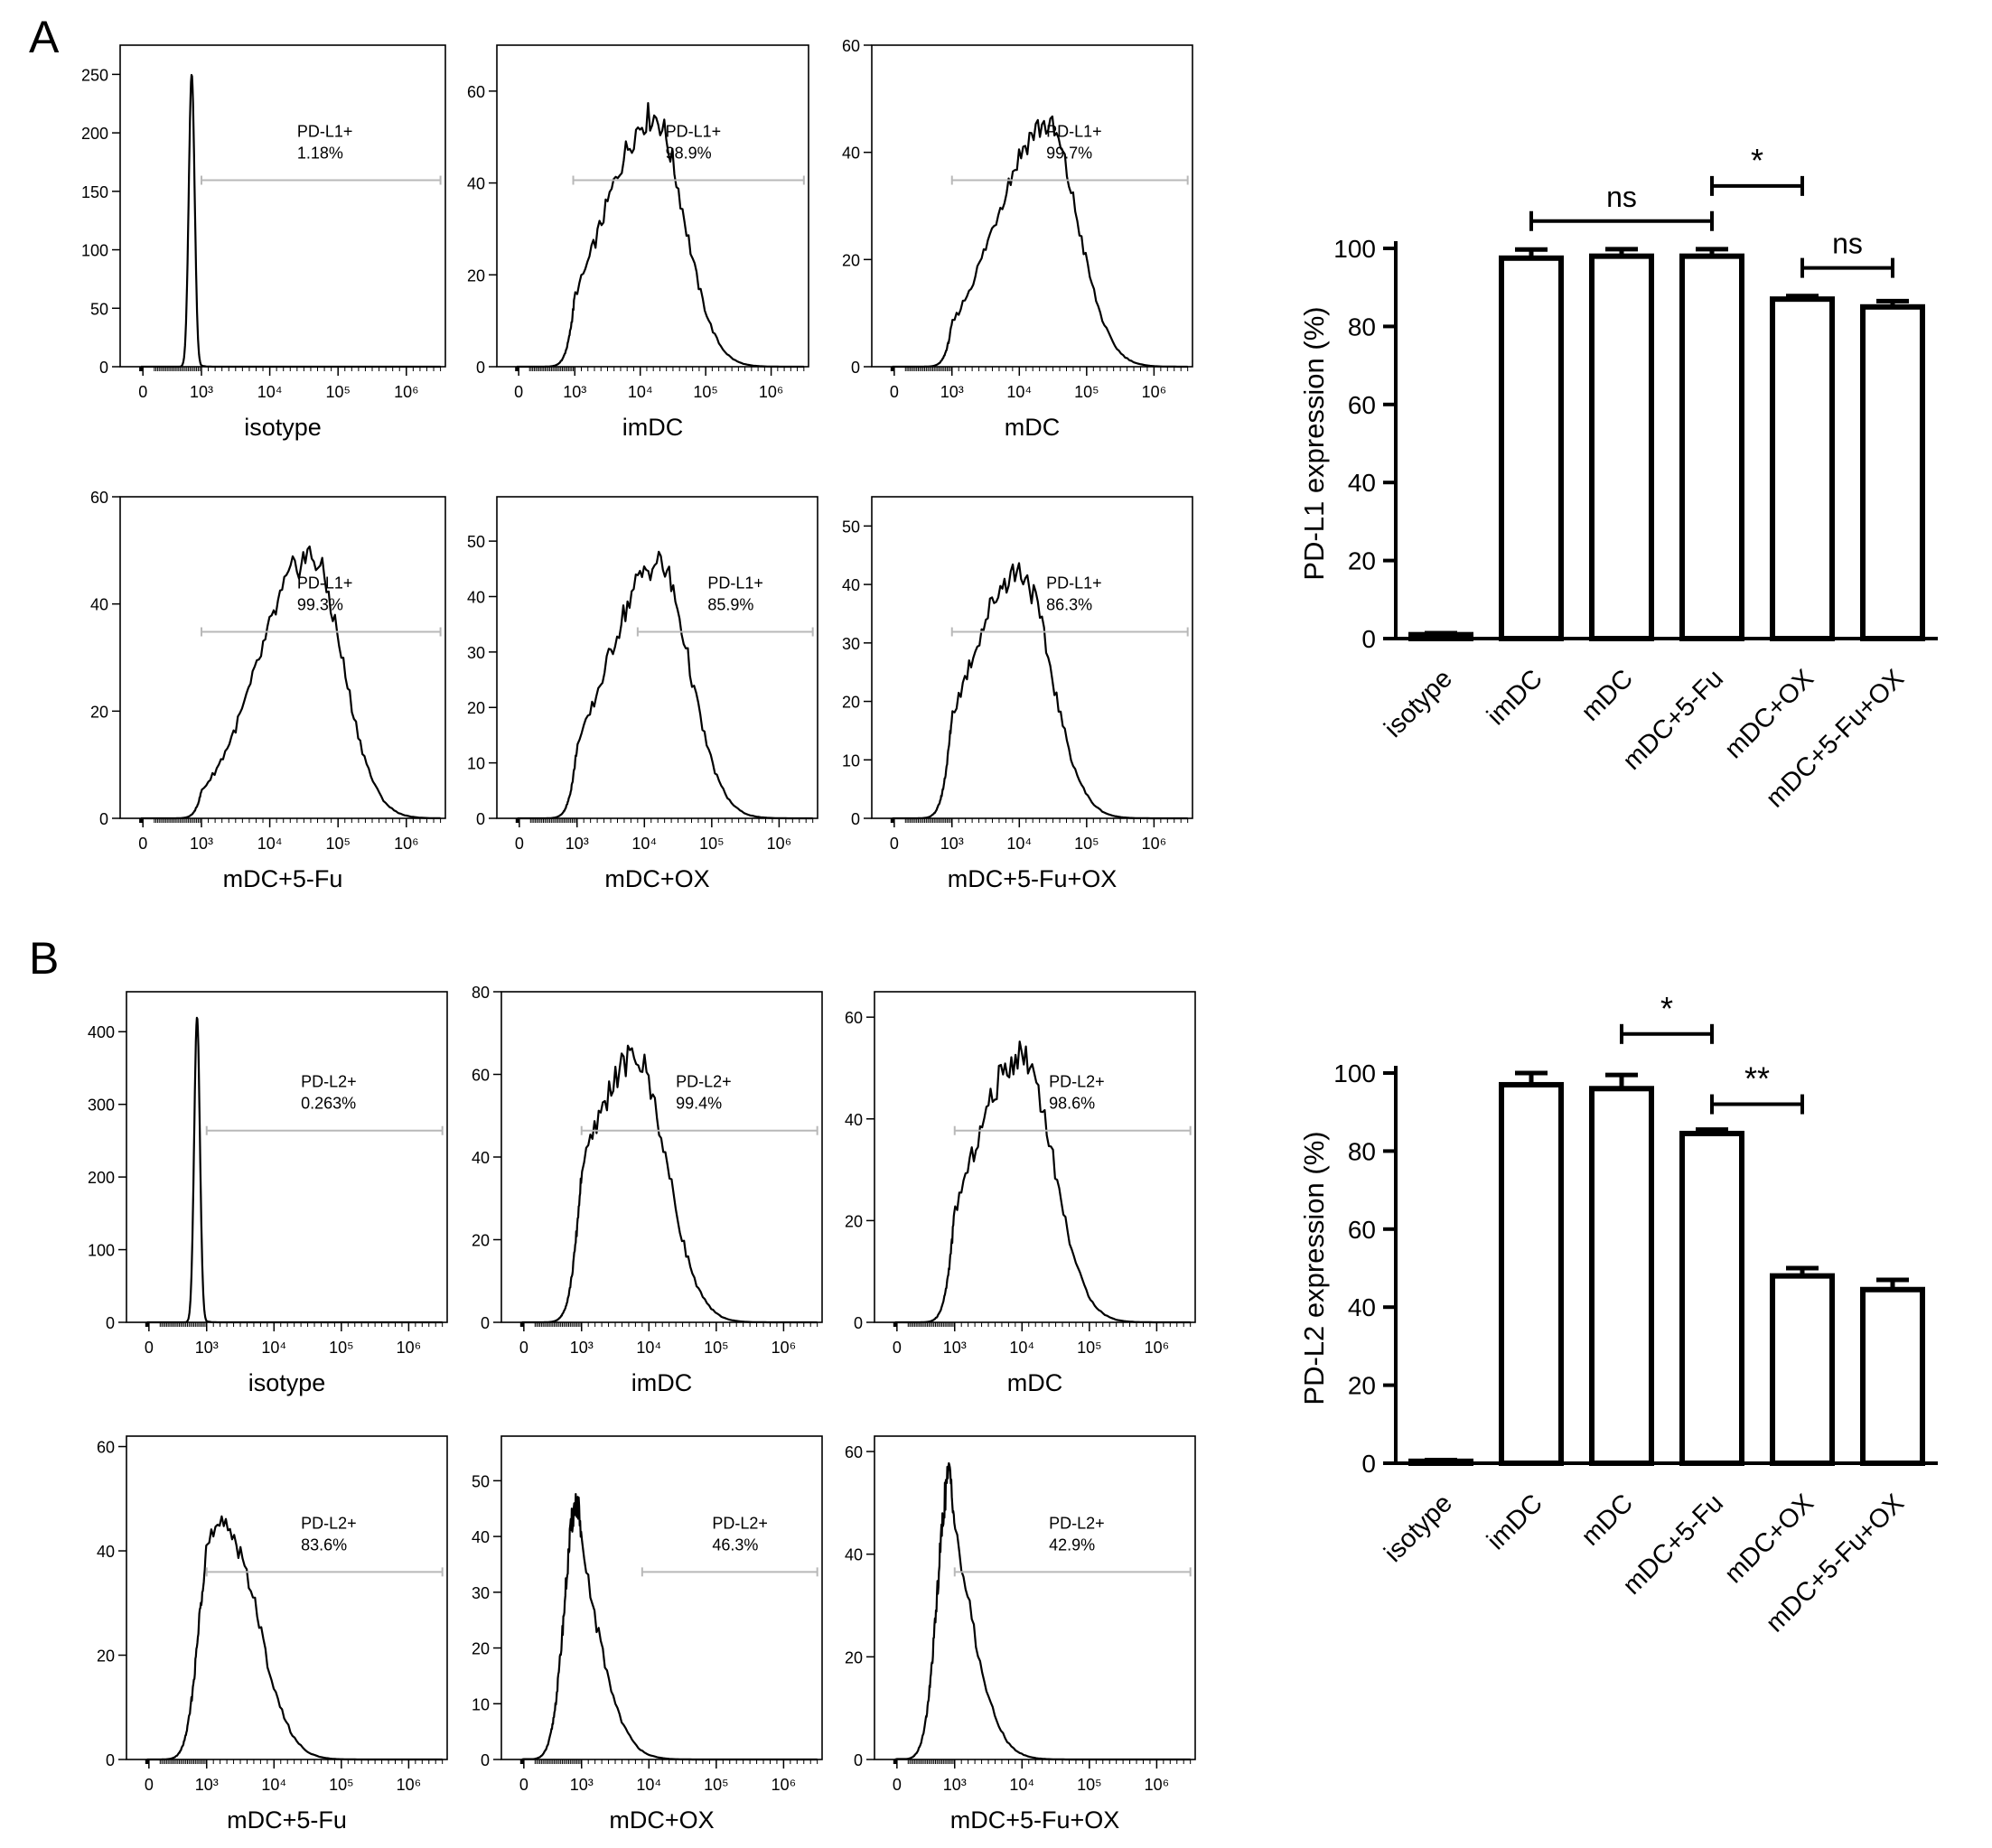 Image resolution: width=1992 pixels, height=1848 pixels. What do you see at coordinates (287, 1820) in the screenshot?
I see `histogram-sample-label: mDC+5-Fu` at bounding box center [287, 1820].